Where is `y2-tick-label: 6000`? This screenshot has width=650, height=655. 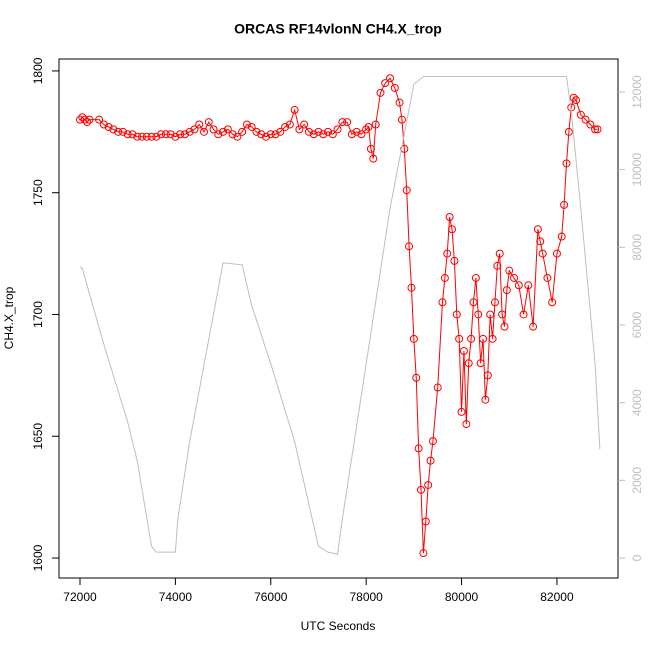 y2-tick-label: 6000 is located at coordinates (637, 324).